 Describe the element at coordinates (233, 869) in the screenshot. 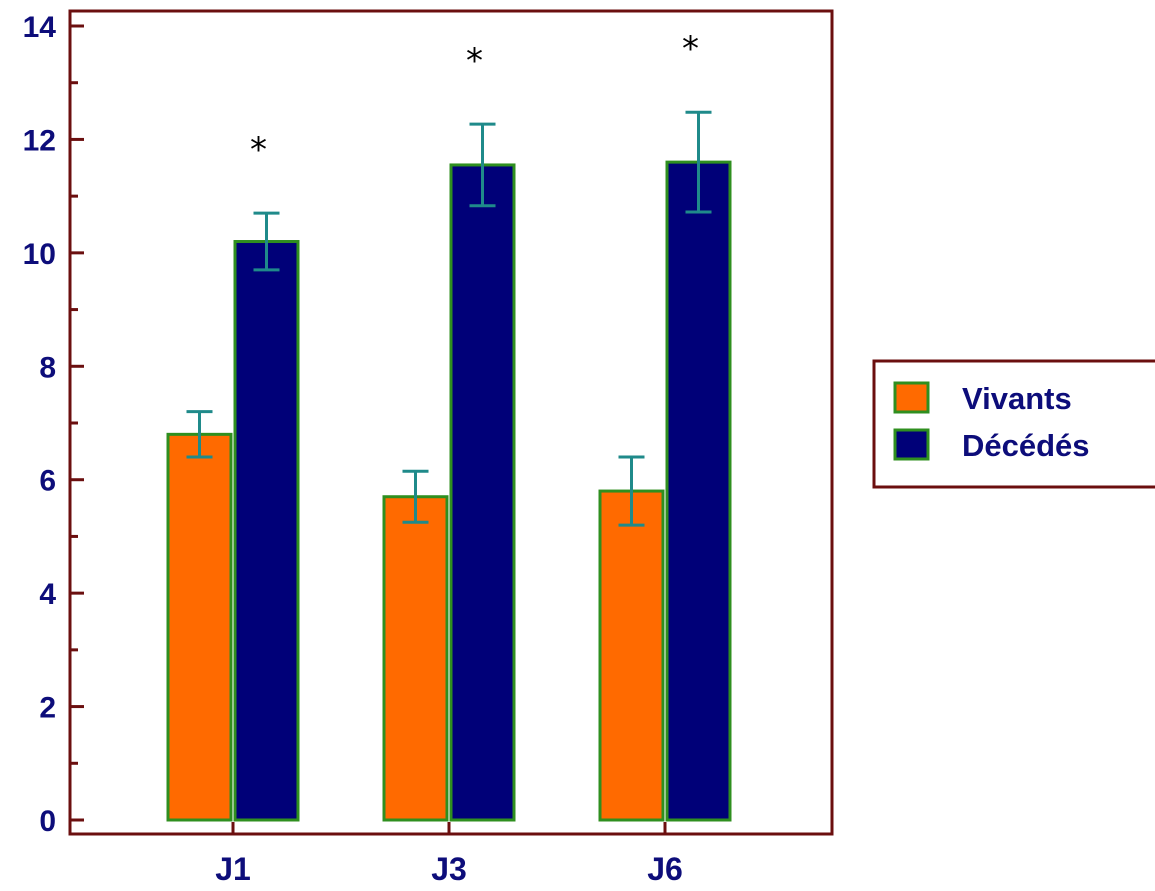

I see `x-tick-label: J1` at that location.